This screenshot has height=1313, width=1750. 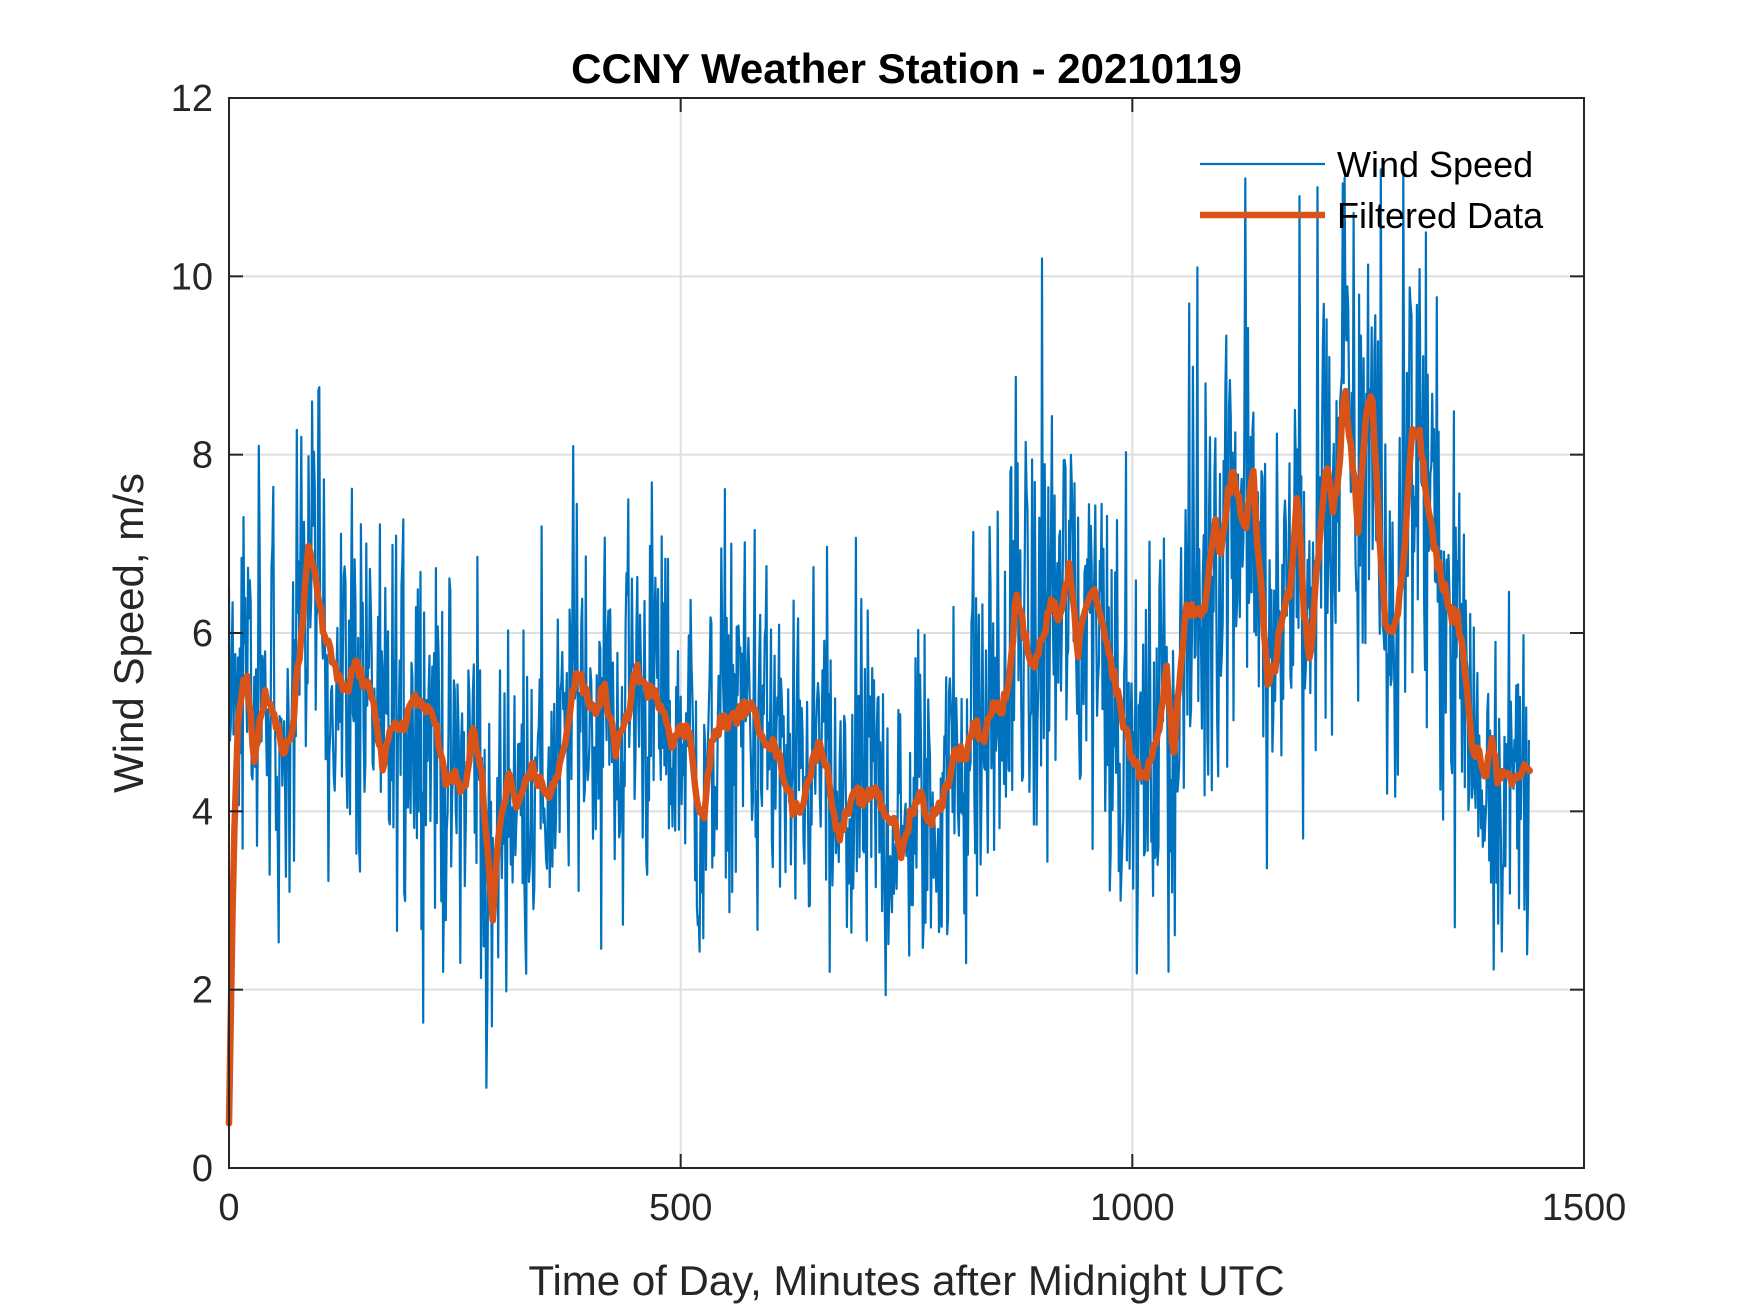 I want to click on x-tick-label: 1000, so click(x=1132, y=1208).